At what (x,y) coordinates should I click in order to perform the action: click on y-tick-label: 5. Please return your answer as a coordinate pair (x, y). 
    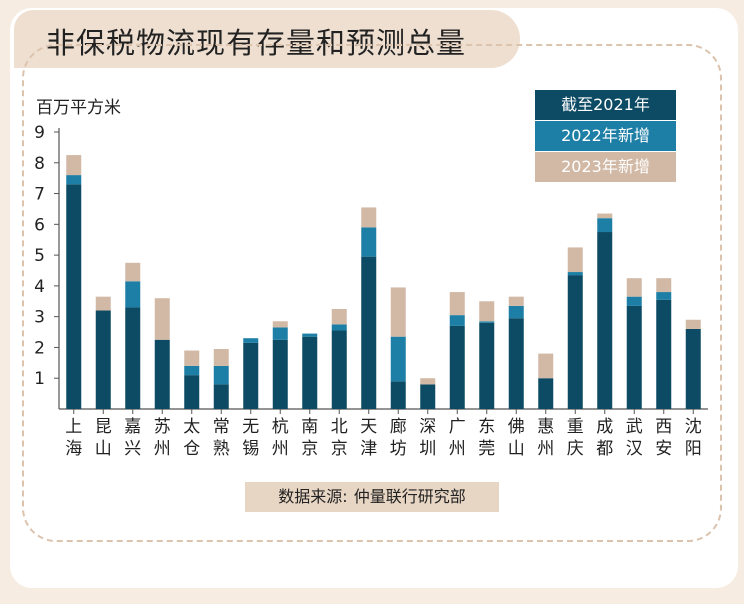
    Looking at the image, I should click on (39, 256).